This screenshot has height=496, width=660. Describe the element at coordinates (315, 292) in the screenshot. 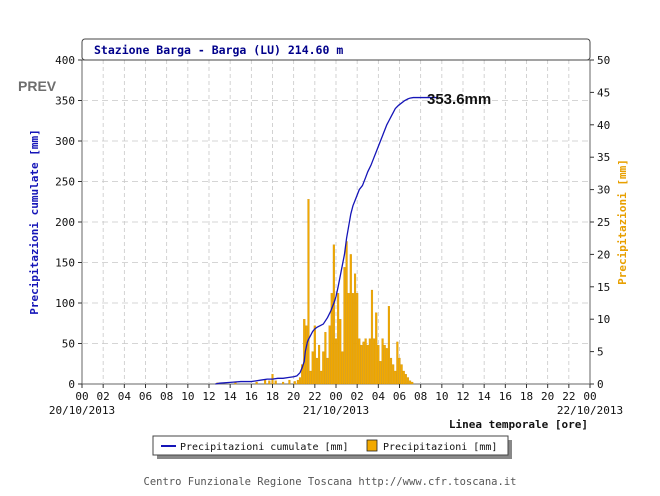

I see `hourly-bars` at that location.